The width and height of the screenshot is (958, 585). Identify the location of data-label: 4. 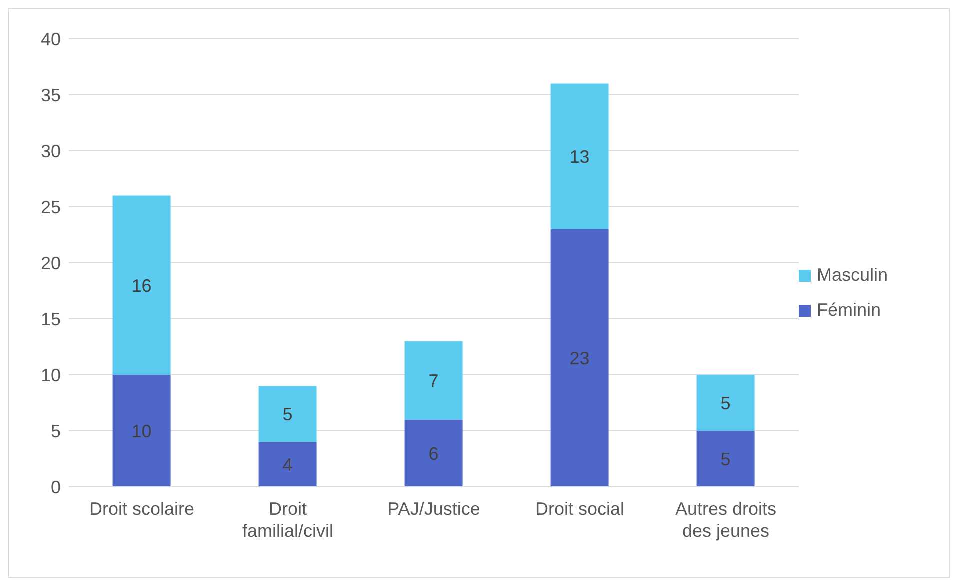
(287, 464).